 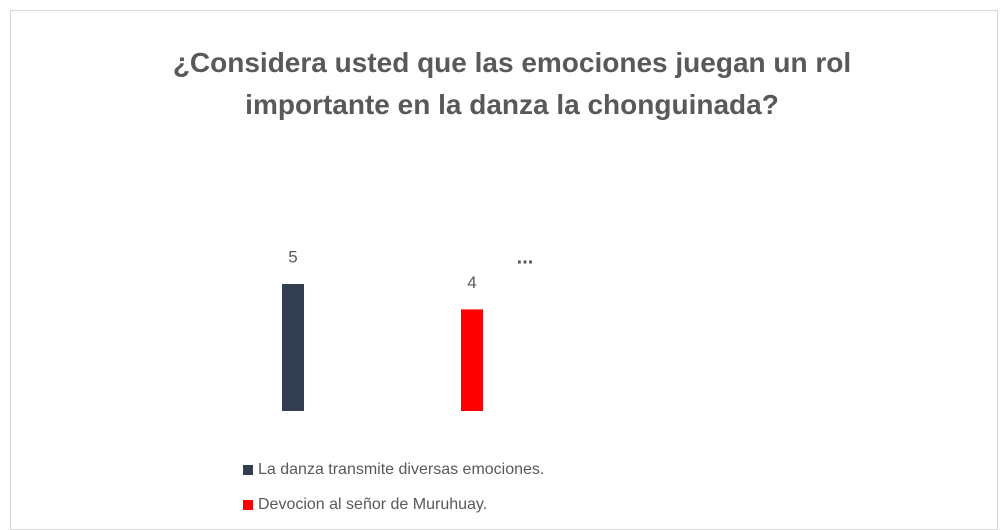 I want to click on data-label: 5, so click(x=292, y=256).